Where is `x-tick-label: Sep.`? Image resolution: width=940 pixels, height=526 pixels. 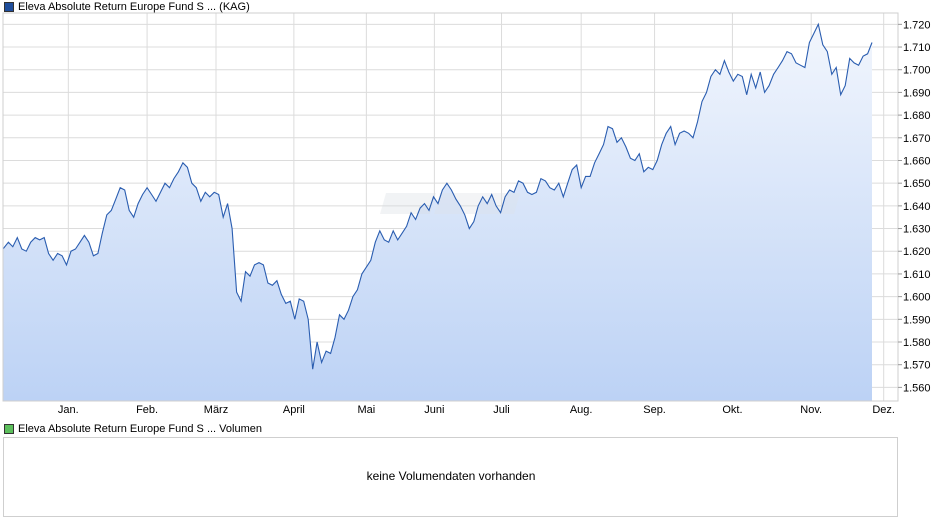 x-tick-label: Sep. is located at coordinates (654, 410).